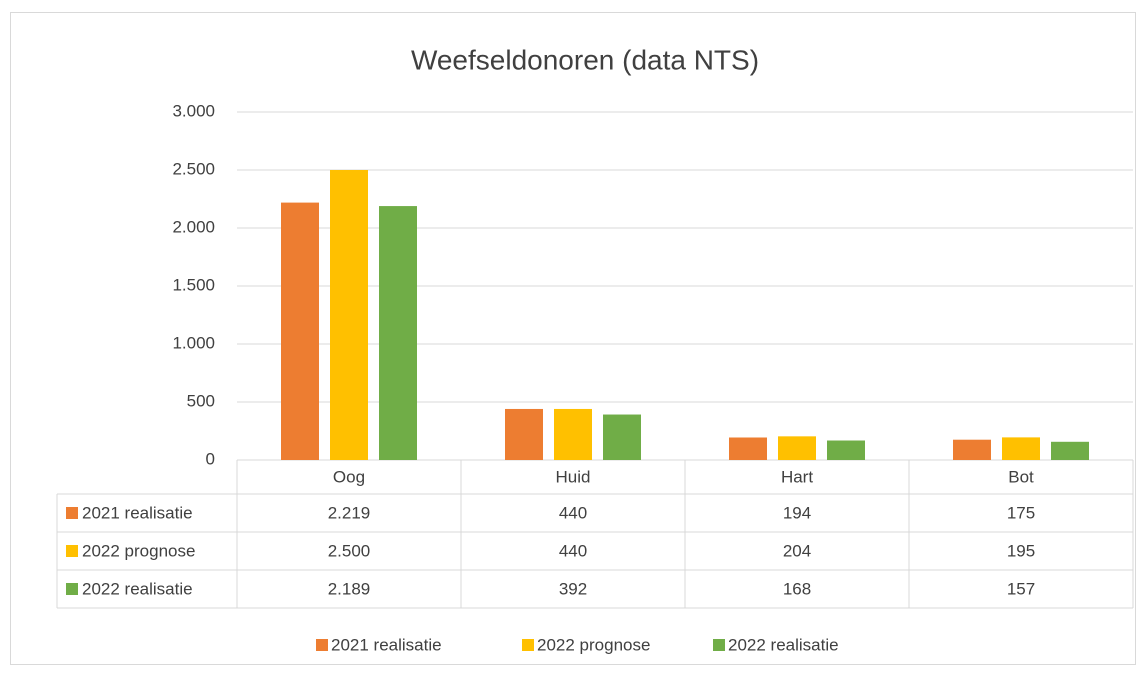 This screenshot has width=1146, height=676. I want to click on legend-label: 2022 realisatie, so click(783, 644).